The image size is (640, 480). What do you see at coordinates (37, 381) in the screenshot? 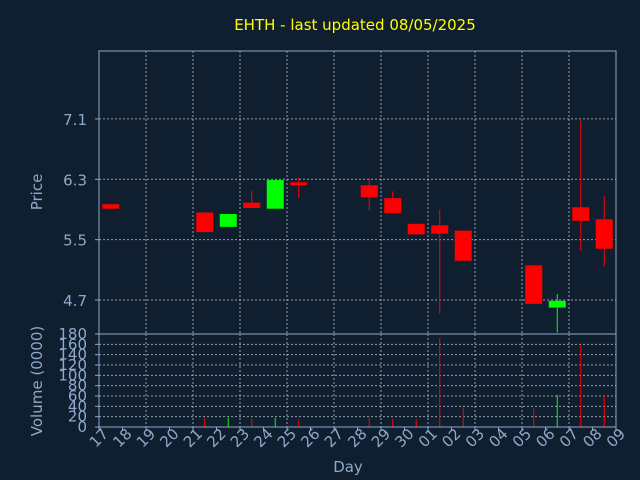
I see `volume-axis-label: Volume (0000)` at bounding box center [37, 381].